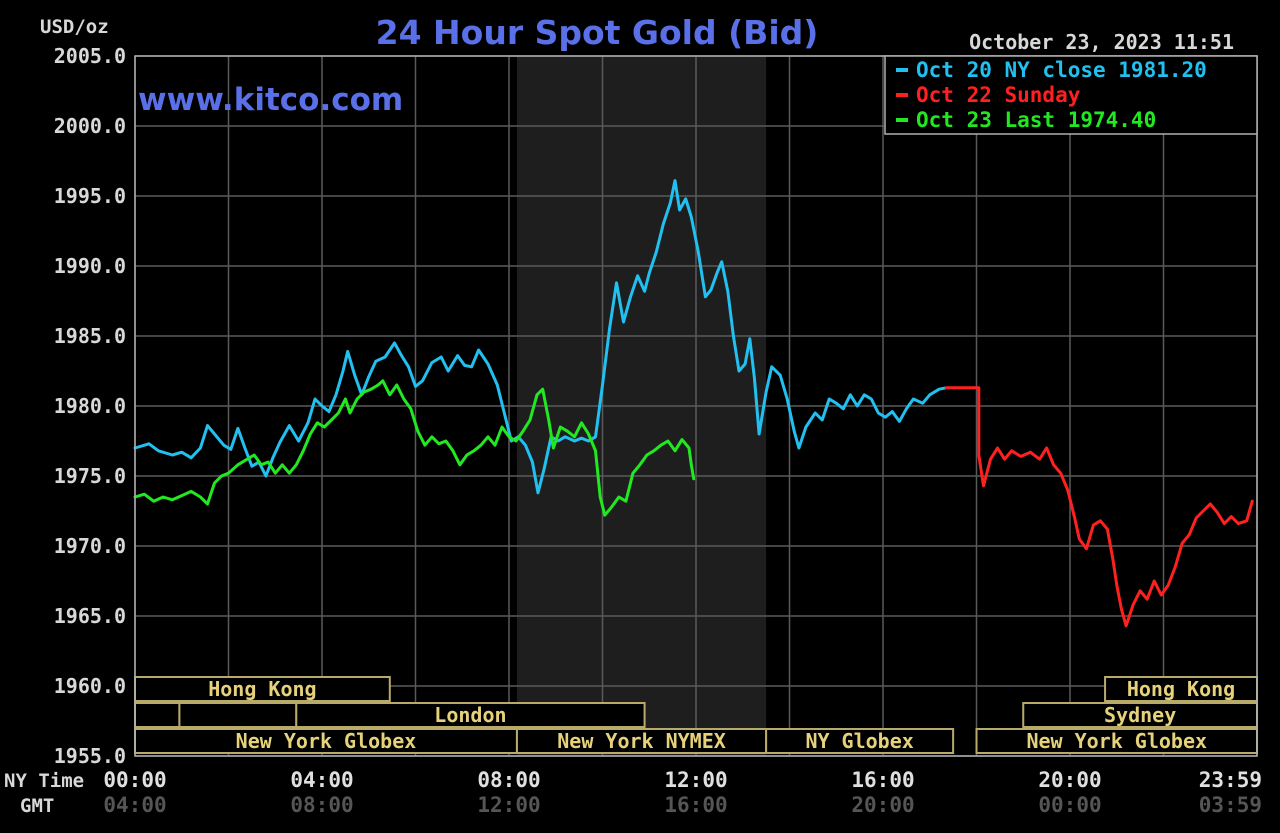 This screenshot has height=833, width=1280. I want to click on website-watermark: www.kitco.com, so click(270, 100).